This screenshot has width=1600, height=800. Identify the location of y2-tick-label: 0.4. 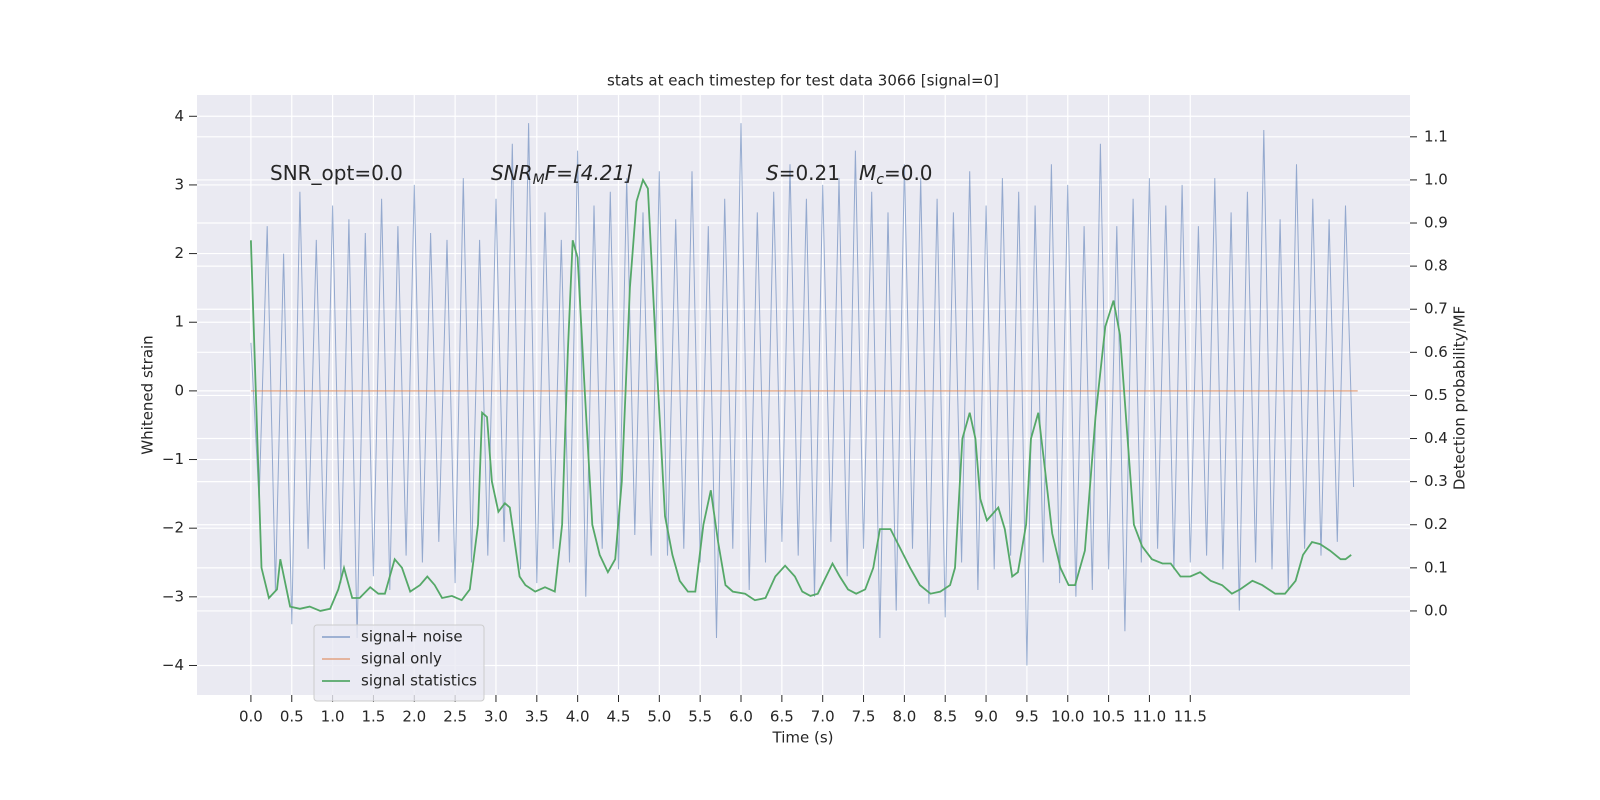
(1436, 438).